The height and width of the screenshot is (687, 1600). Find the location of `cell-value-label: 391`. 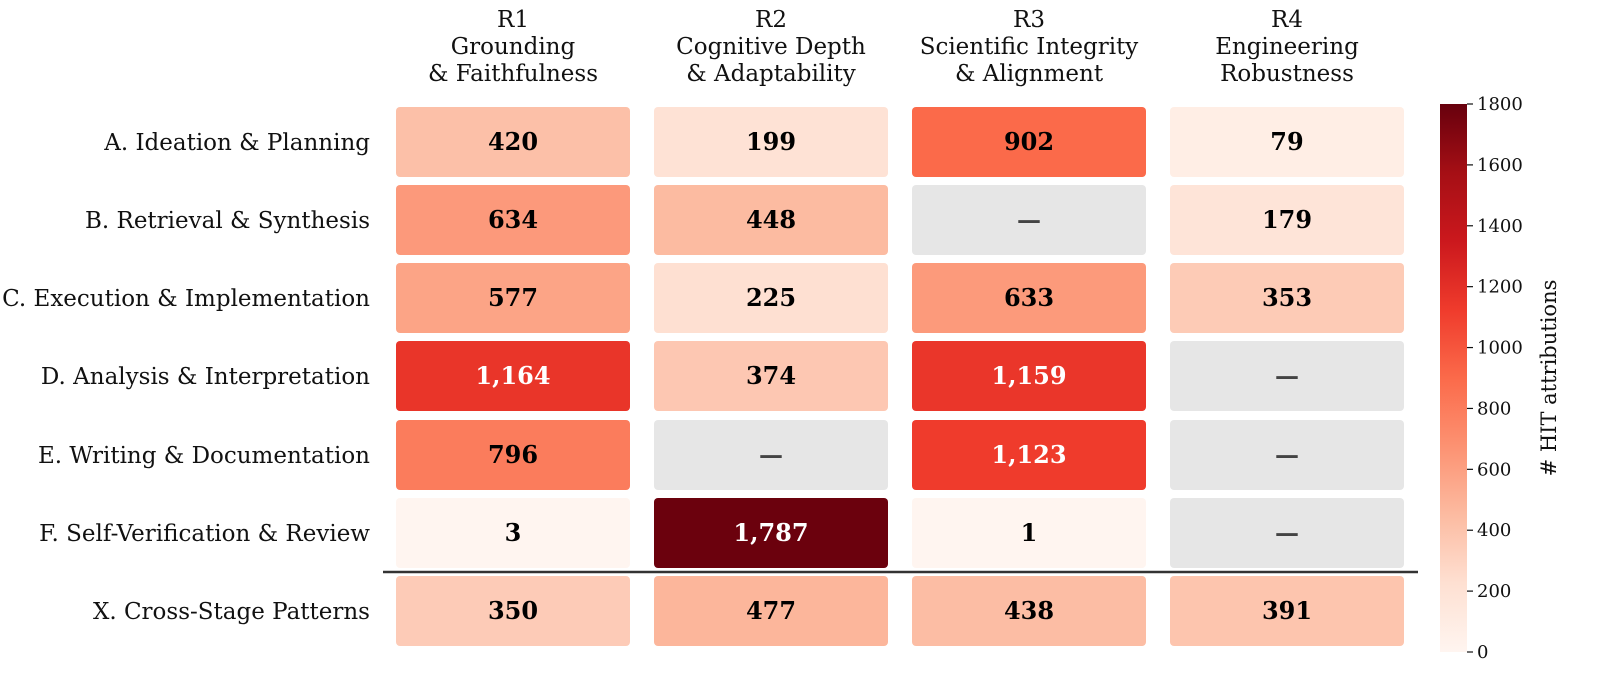

cell-value-label: 391 is located at coordinates (1287, 610).